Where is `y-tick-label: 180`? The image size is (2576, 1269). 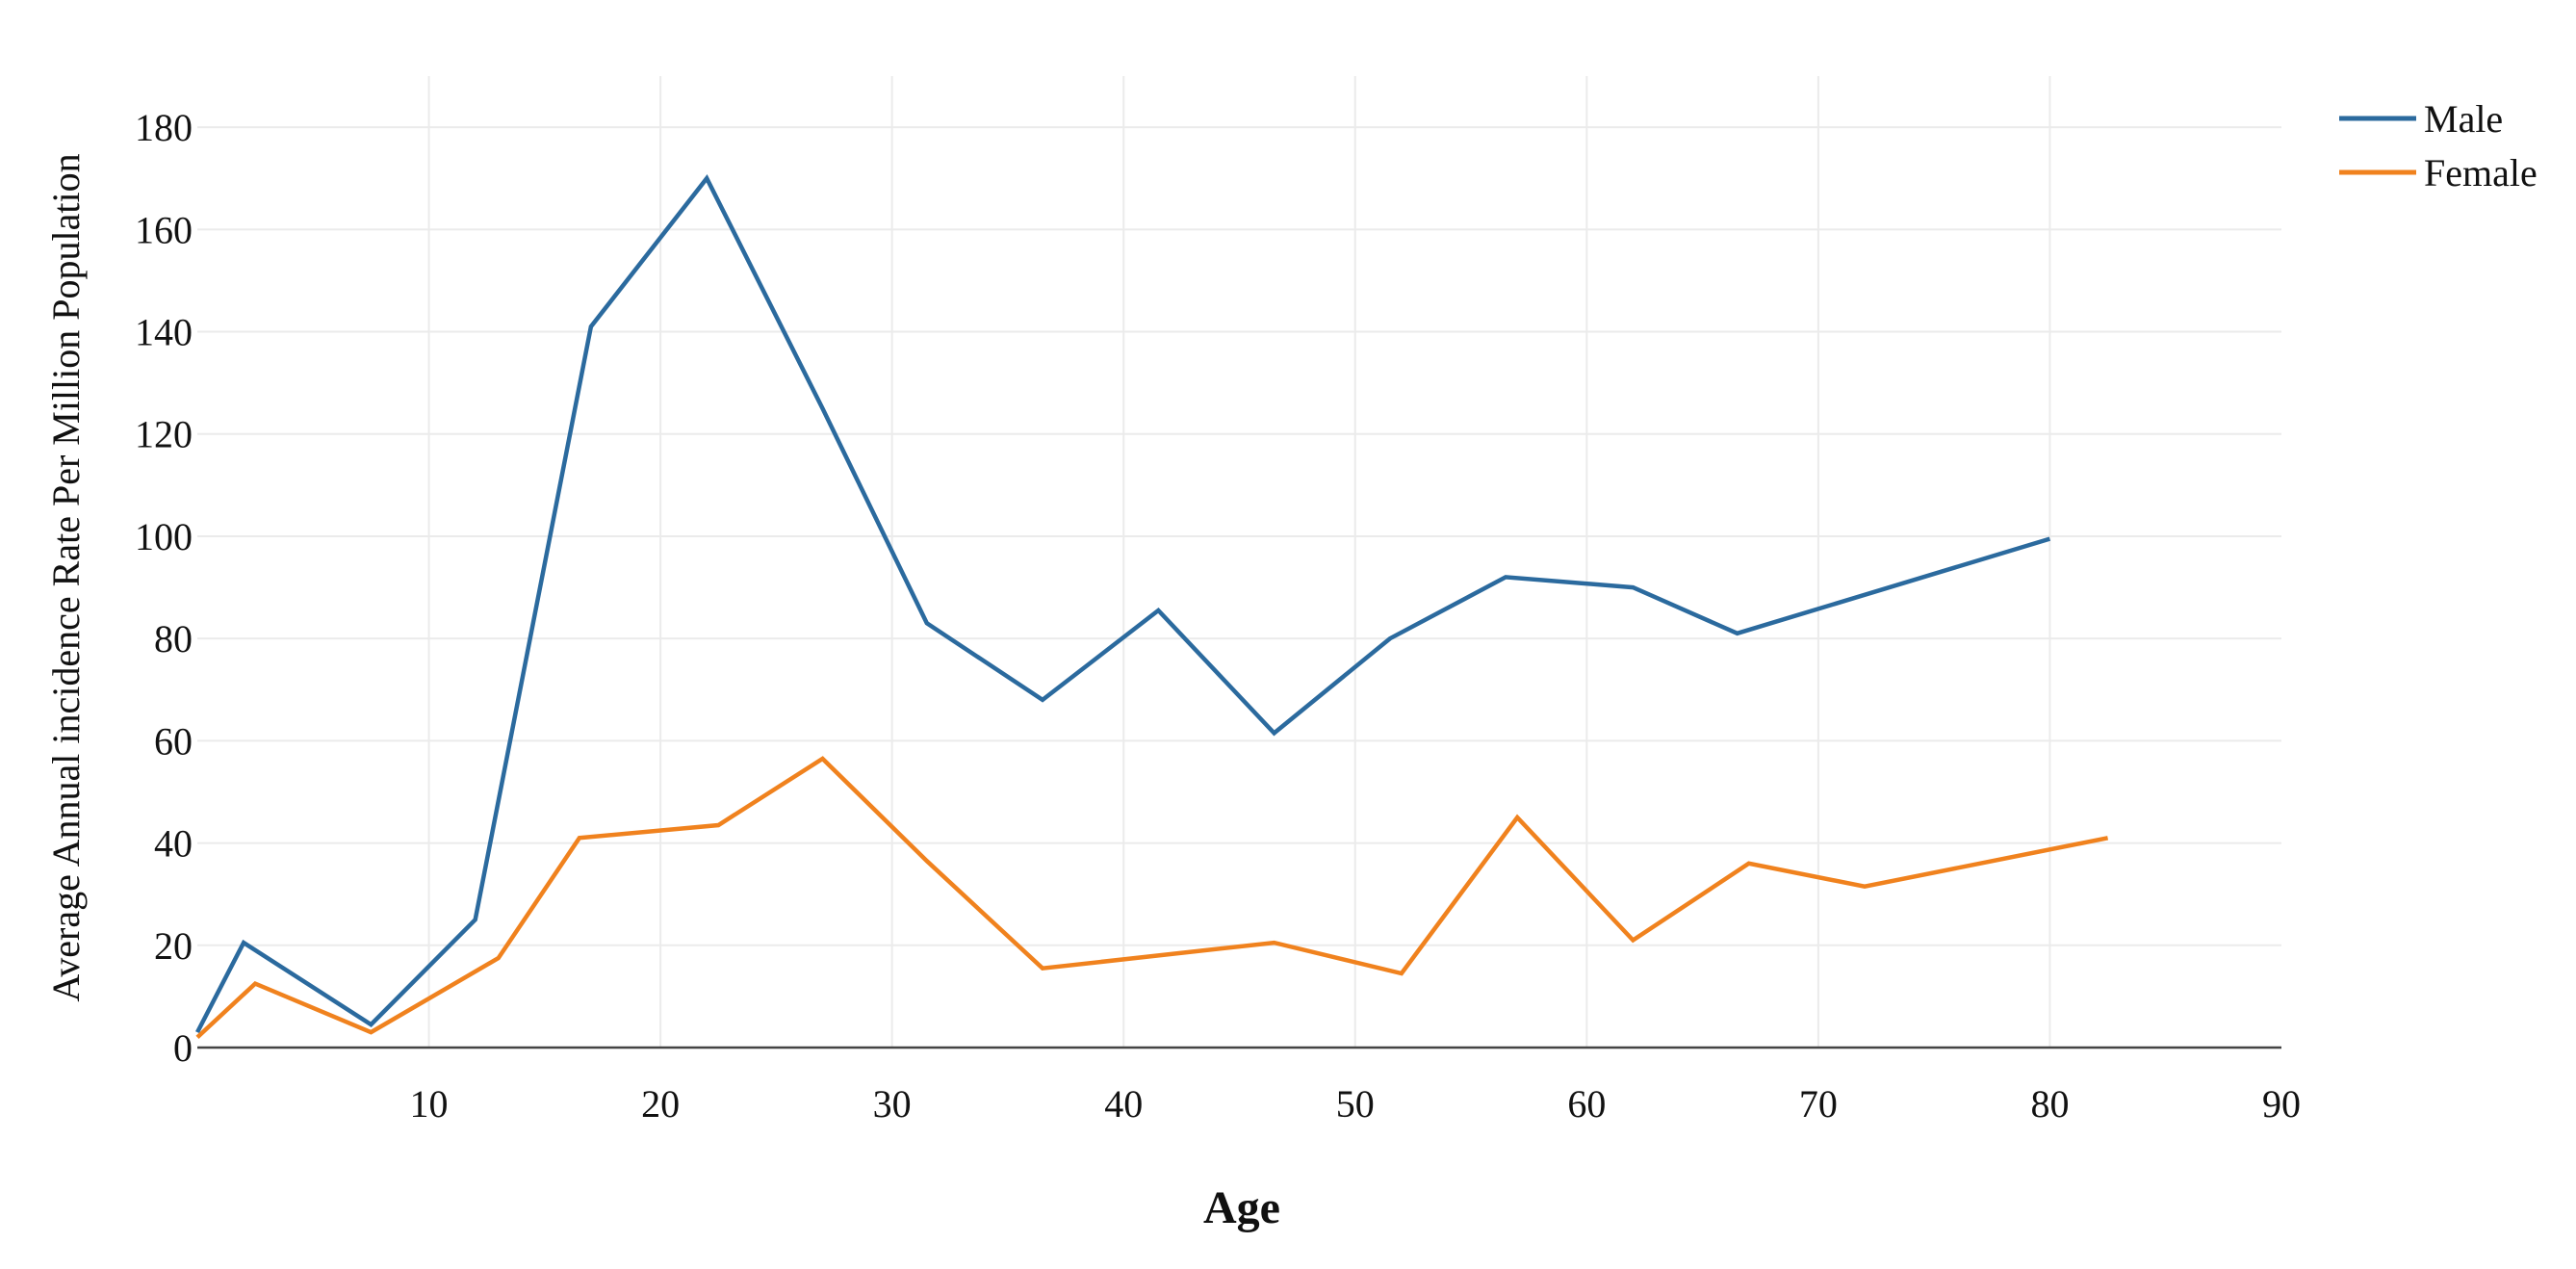
y-tick-label: 180 is located at coordinates (164, 127).